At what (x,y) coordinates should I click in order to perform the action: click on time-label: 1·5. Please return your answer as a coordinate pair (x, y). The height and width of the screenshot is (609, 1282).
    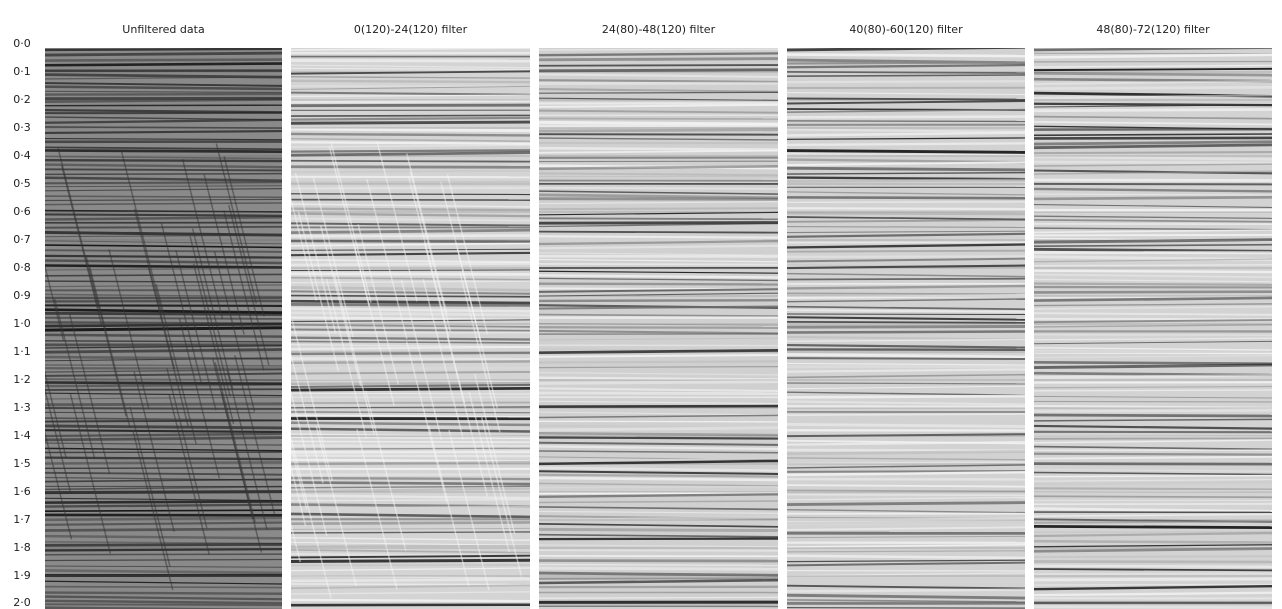
    Looking at the image, I should click on (22, 463).